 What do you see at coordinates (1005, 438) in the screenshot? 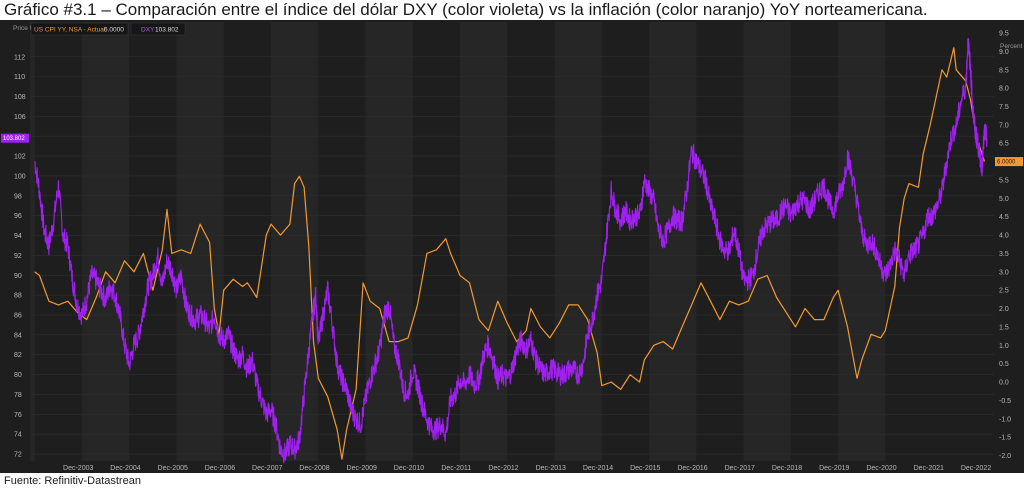
I see `right-tick-label: -1.5` at bounding box center [1005, 438].